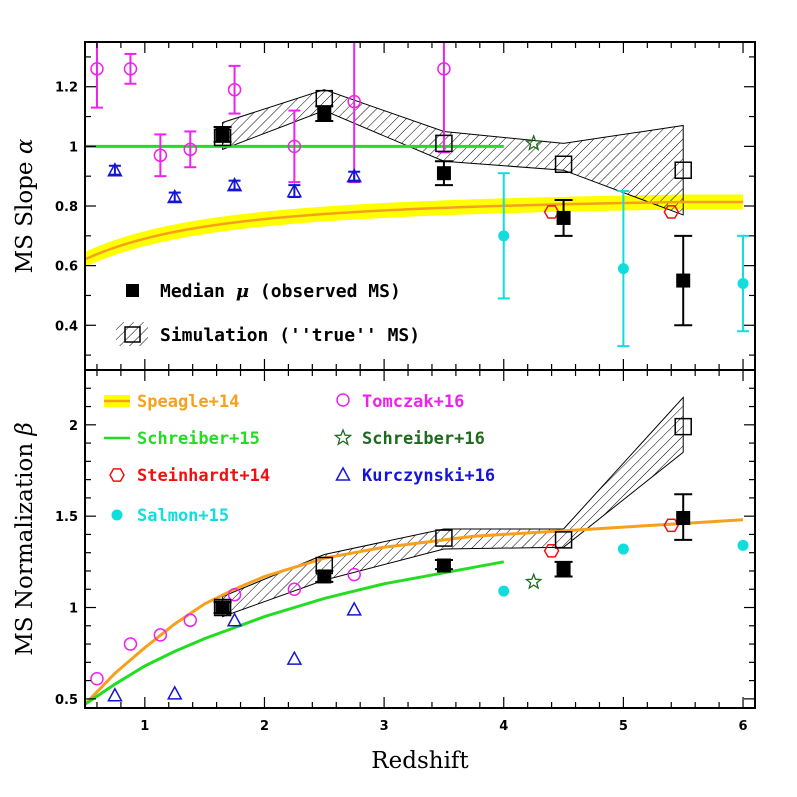  Describe the element at coordinates (183, 516) in the screenshot. I see `legend-salmon-label: Salmon+15` at that location.